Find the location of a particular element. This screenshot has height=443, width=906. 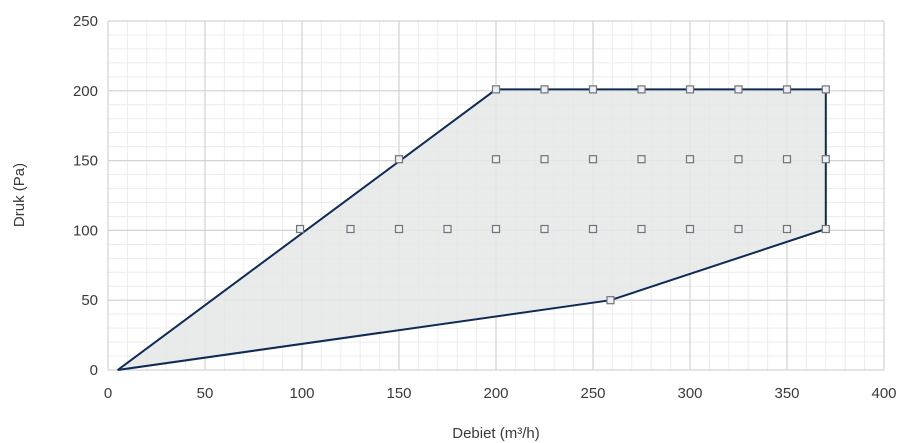

y-axis-title: Druk (Pa) is located at coordinates (19, 195).